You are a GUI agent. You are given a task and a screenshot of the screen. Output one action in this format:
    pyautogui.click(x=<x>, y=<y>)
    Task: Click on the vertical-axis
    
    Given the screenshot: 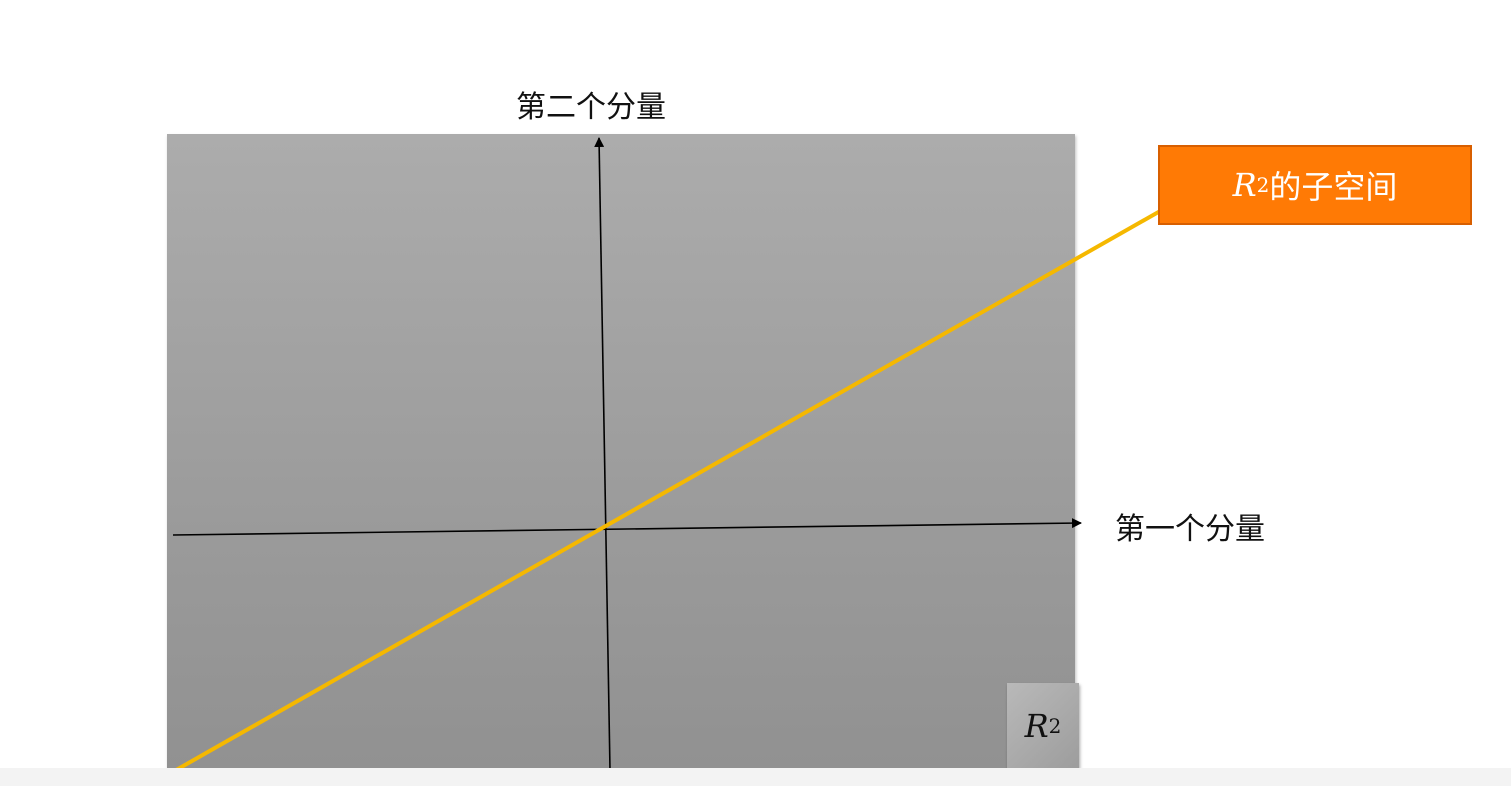 What is the action you would take?
    pyautogui.click(x=602, y=454)
    